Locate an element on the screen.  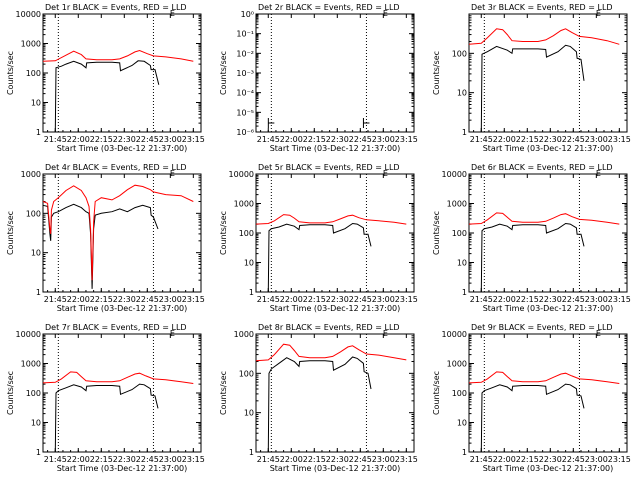
chart-title: Det 6r BLACK = Events, RED = LLD is located at coordinates (542, 167).